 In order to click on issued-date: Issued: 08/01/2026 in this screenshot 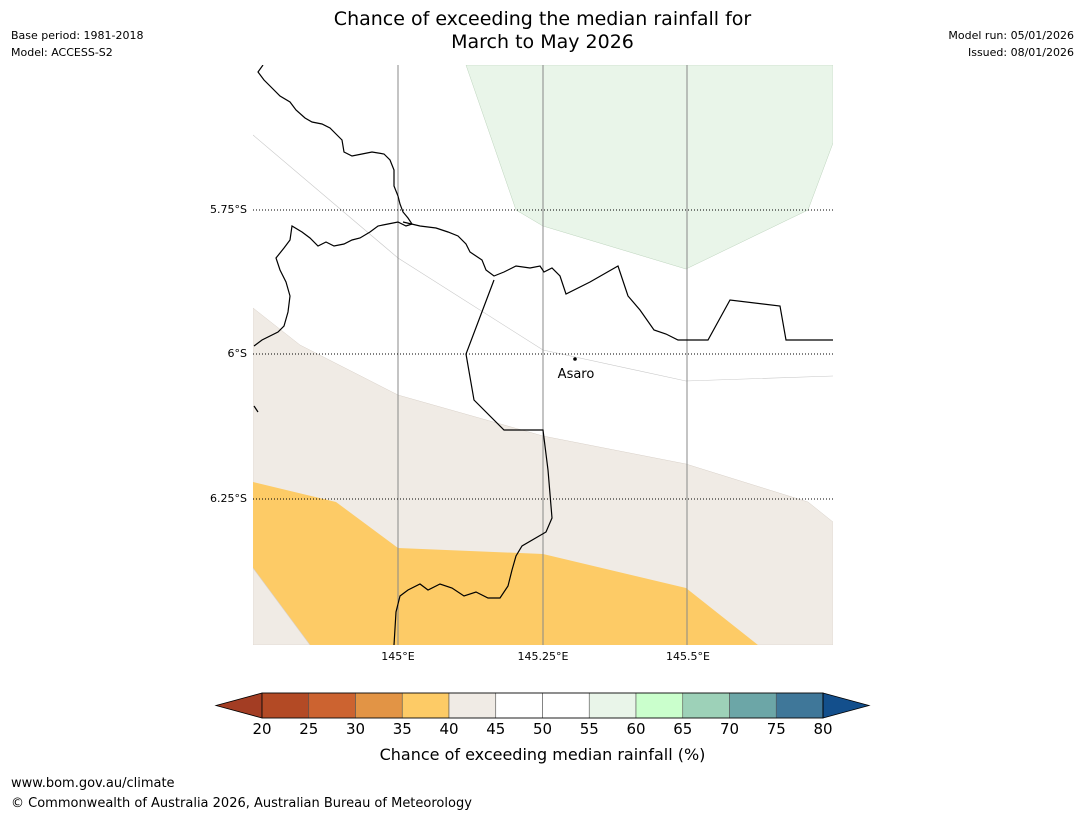, I will do `click(1020, 52)`.